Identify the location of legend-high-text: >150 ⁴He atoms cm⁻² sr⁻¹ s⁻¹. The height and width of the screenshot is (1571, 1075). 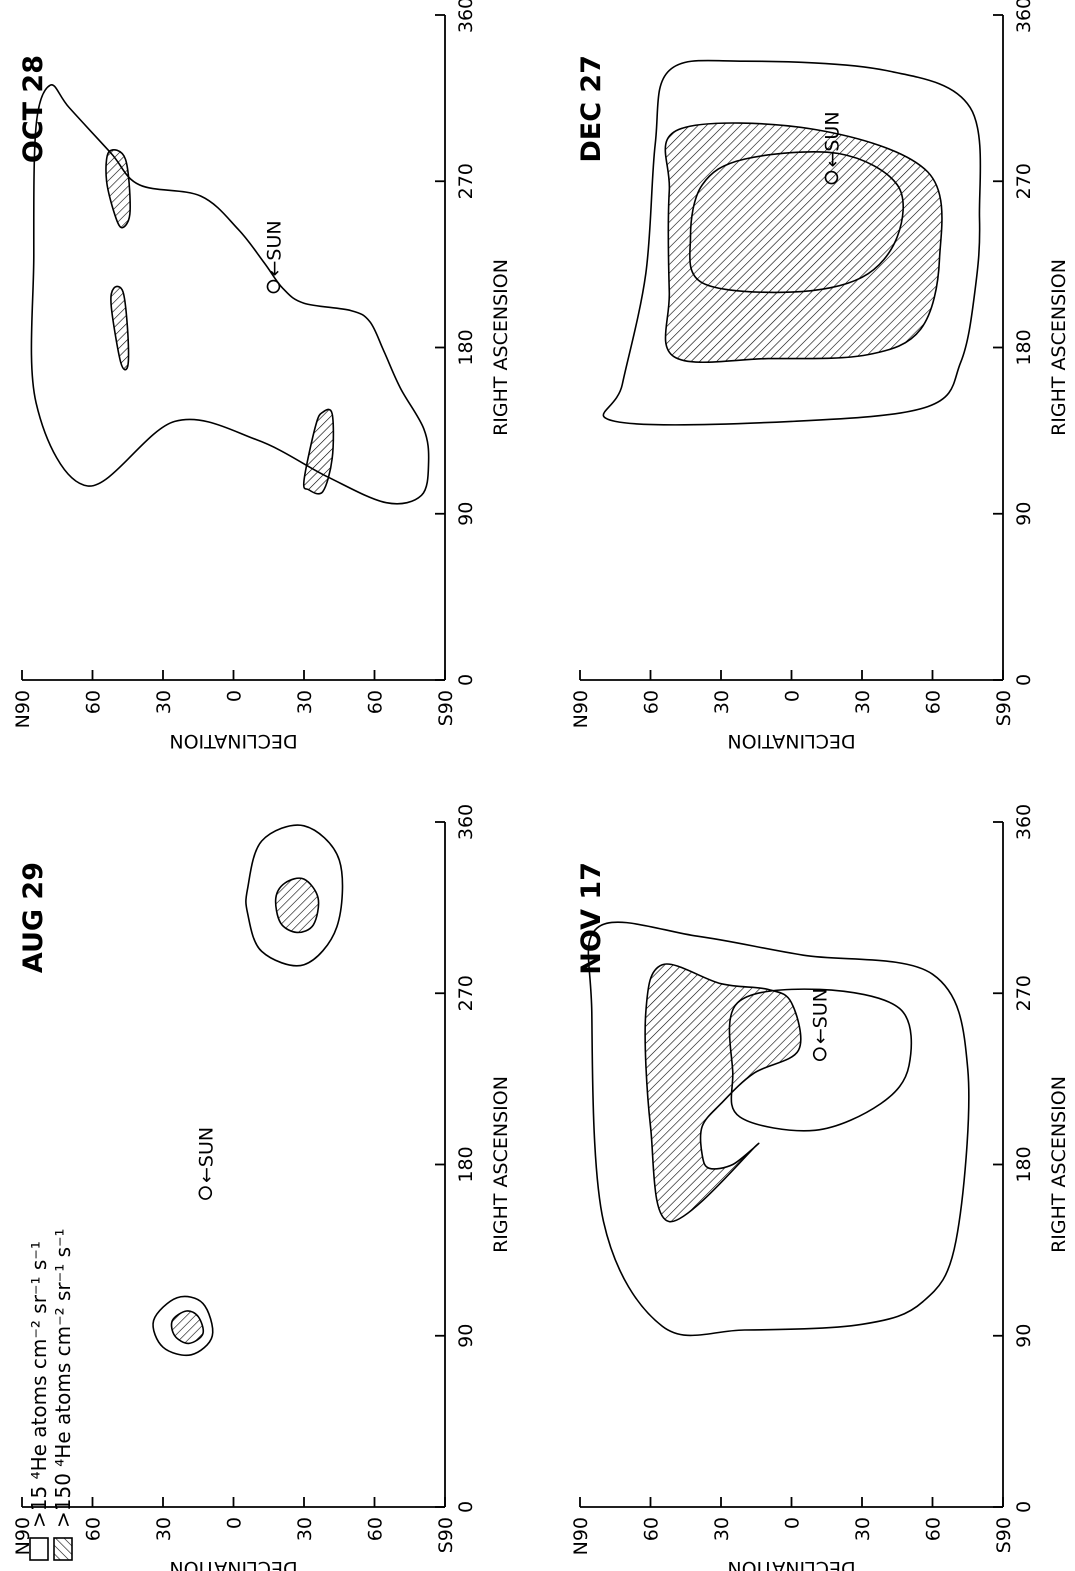
(63, 1378).